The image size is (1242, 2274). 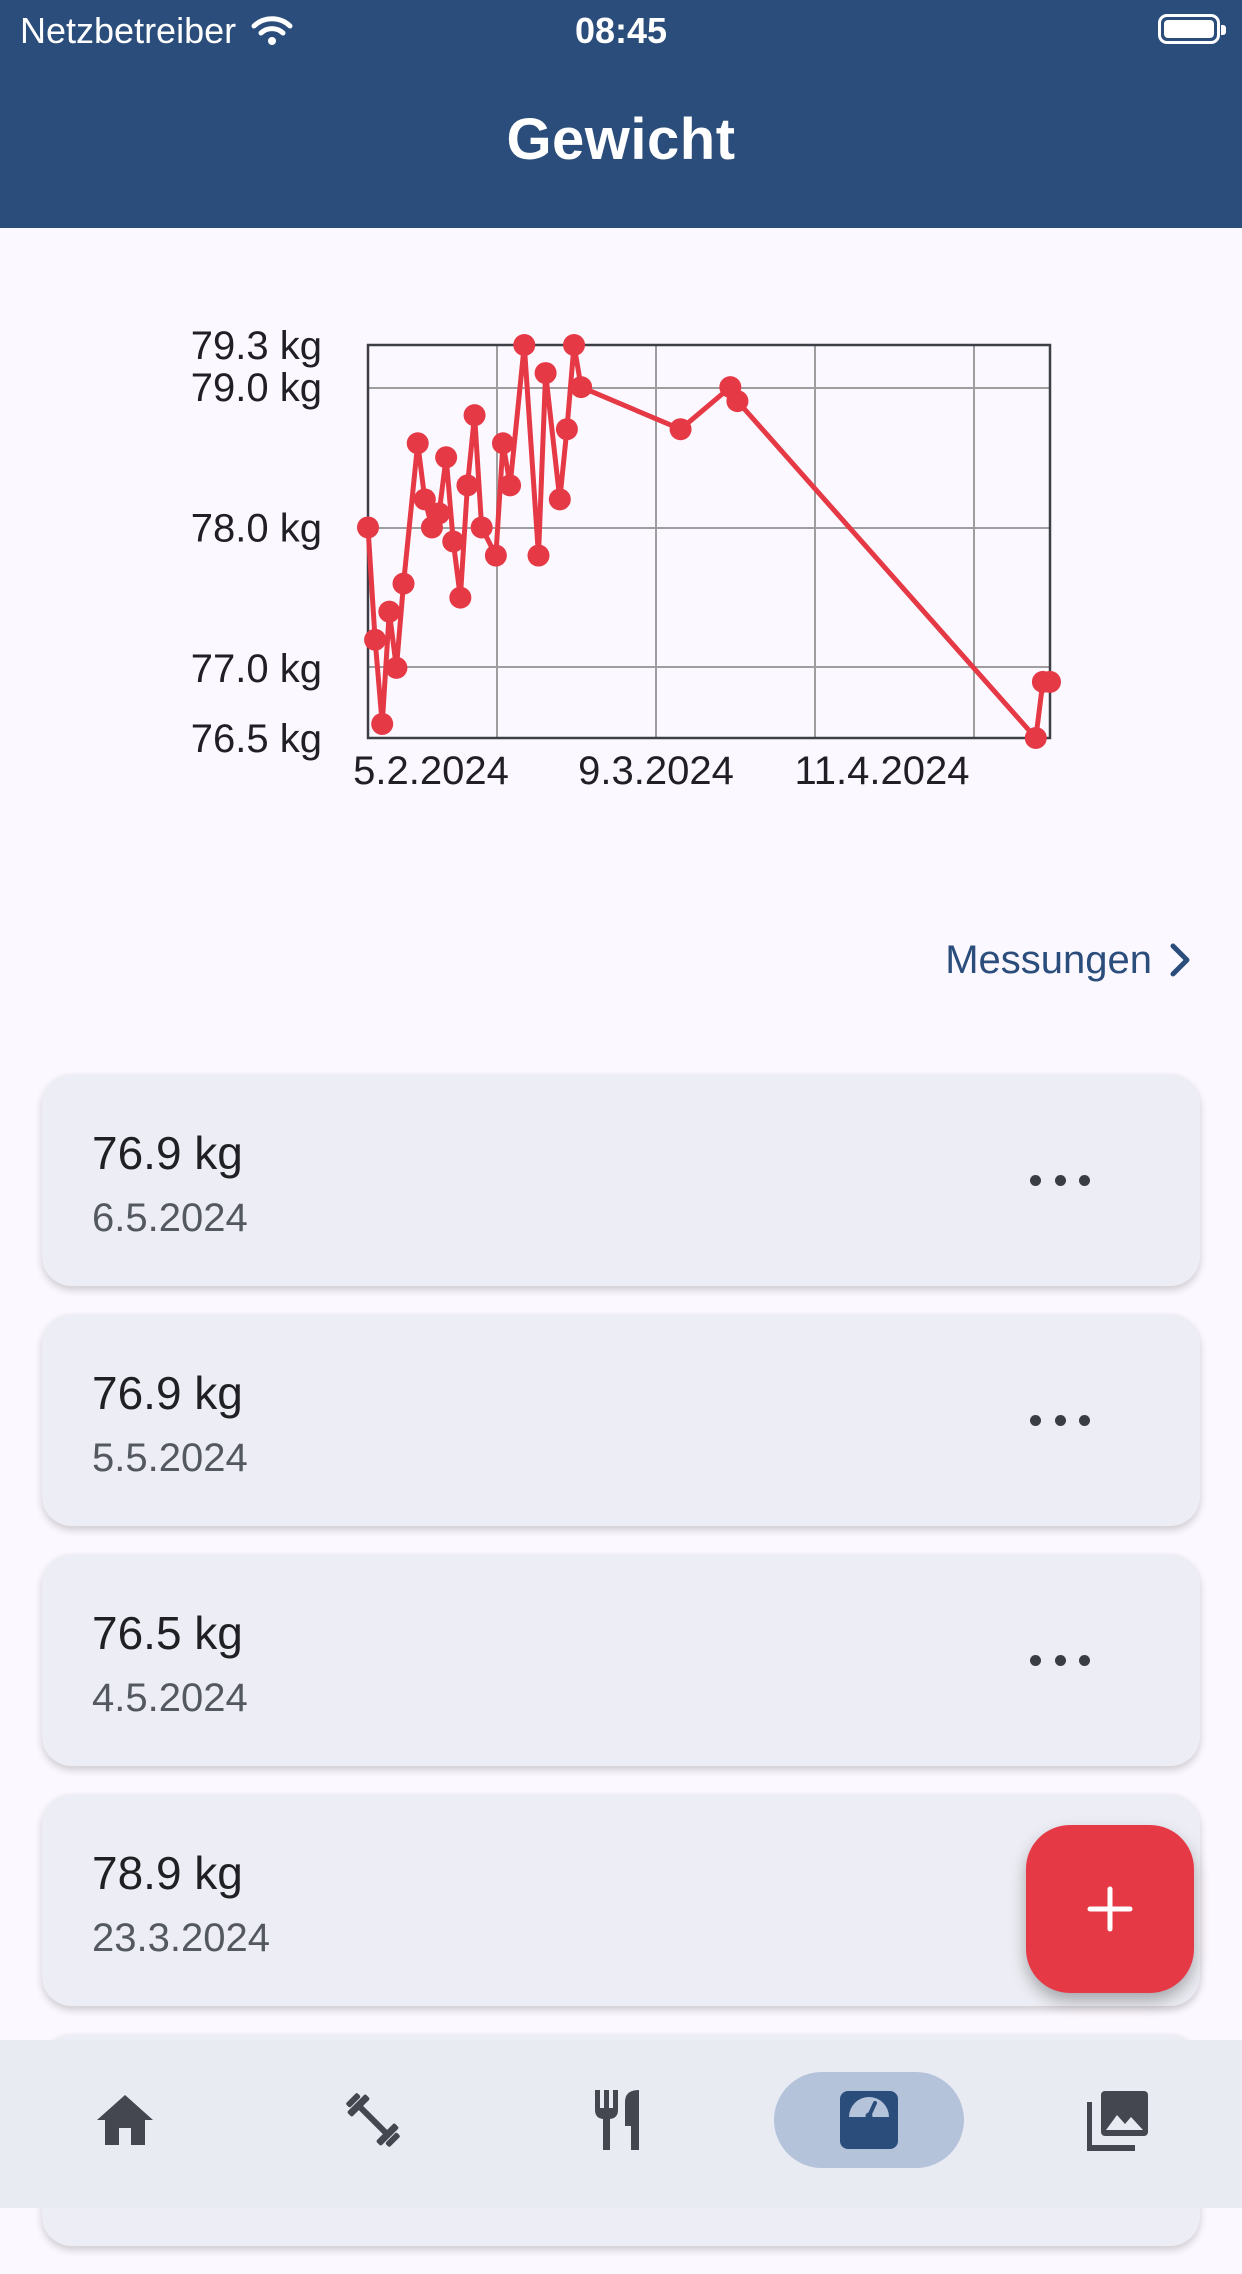 I want to click on wifi-icon, so click(x=272, y=30).